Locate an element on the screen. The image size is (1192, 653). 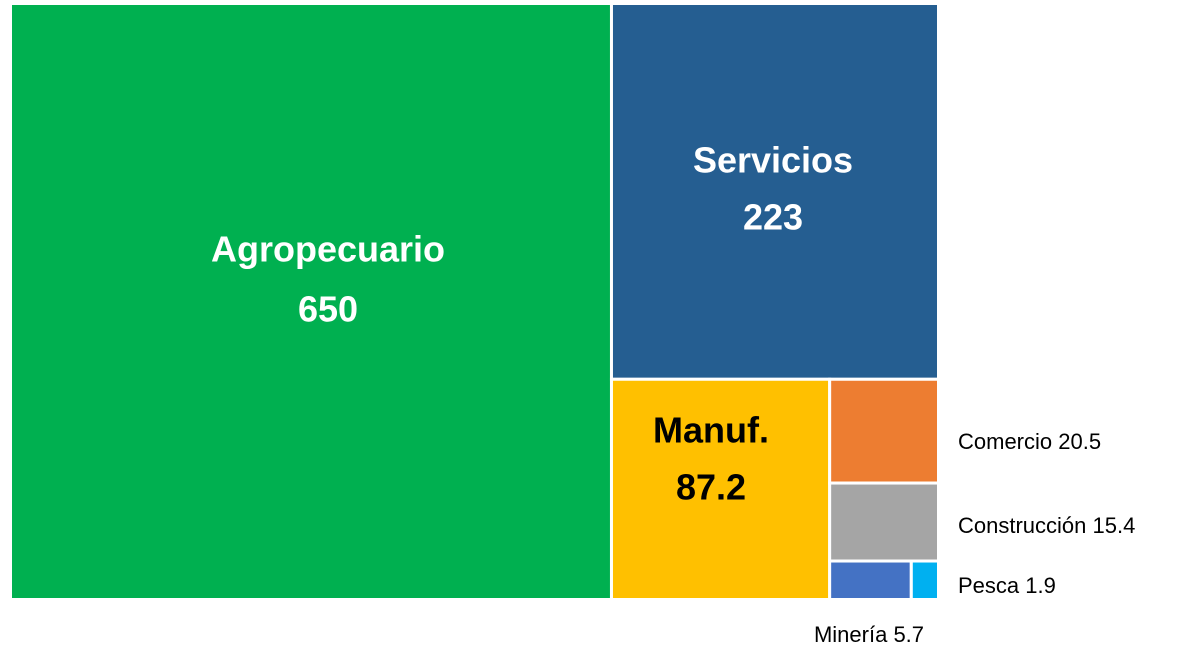
outside-label: Minería 5.7 is located at coordinates (869, 634).